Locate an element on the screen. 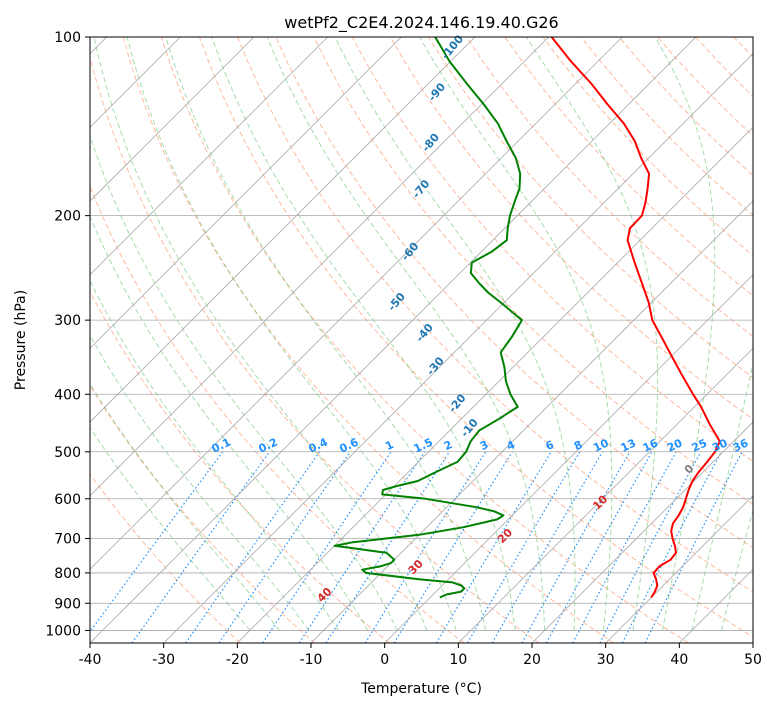 This screenshot has height=708, width=775. x-axis-ticks: -40 -30 -20 -10 0 10 20 30 40 50 is located at coordinates (420, 655).